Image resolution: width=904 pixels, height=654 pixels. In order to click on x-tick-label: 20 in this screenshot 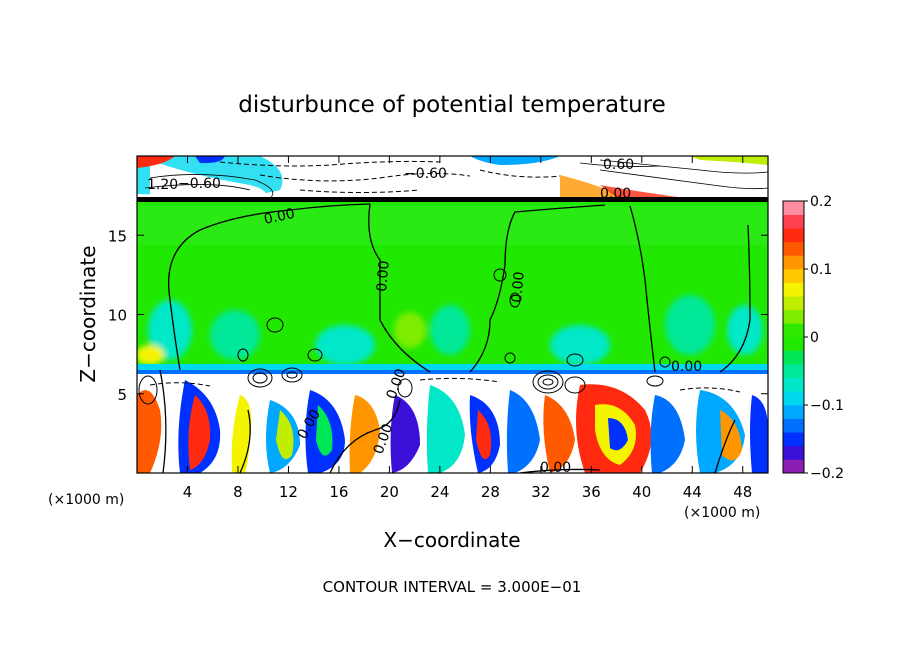, I will do `click(389, 492)`.